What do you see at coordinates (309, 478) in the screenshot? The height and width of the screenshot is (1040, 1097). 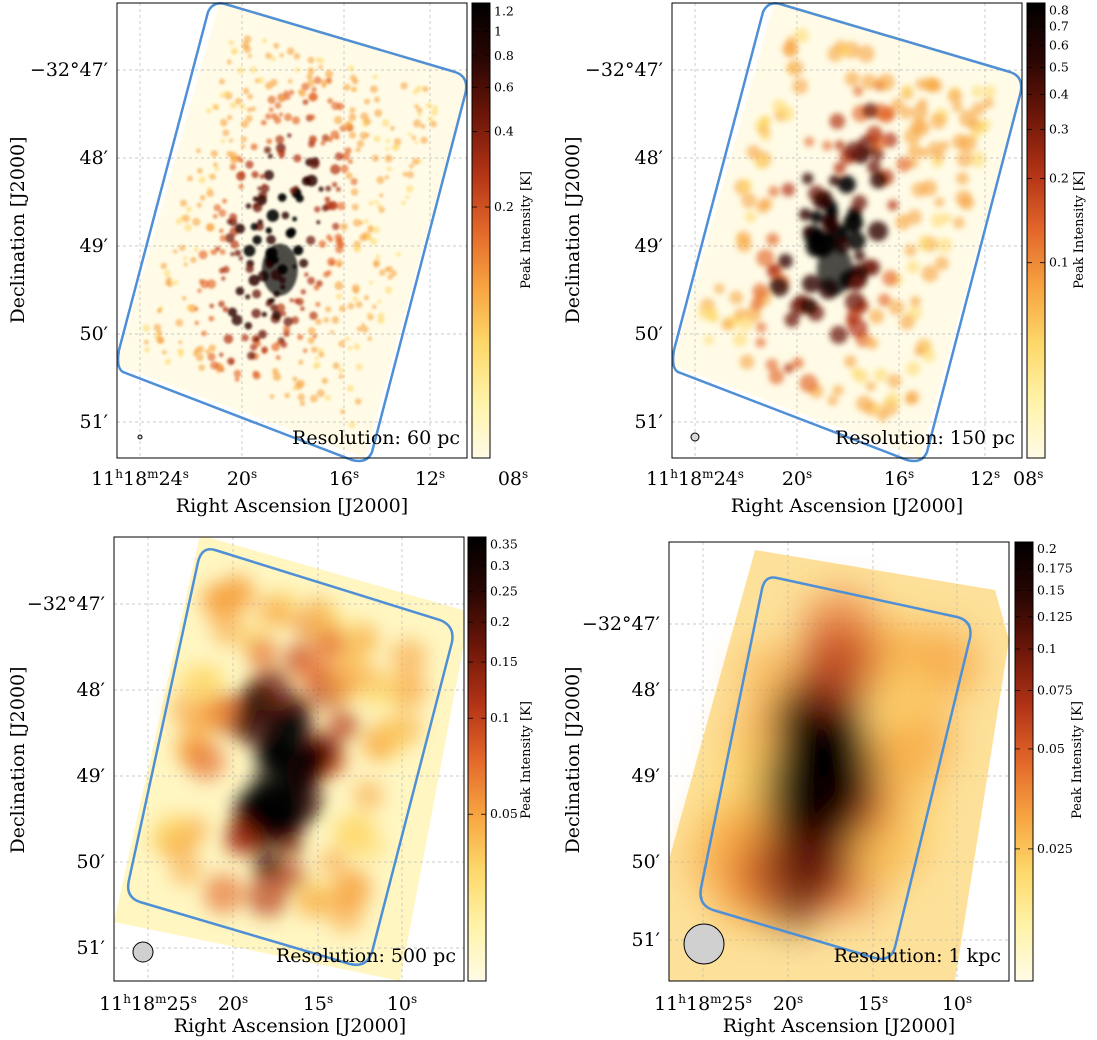 I see `x-tick-labels: 11h18m24s 20s 16s 12s 08s` at bounding box center [309, 478].